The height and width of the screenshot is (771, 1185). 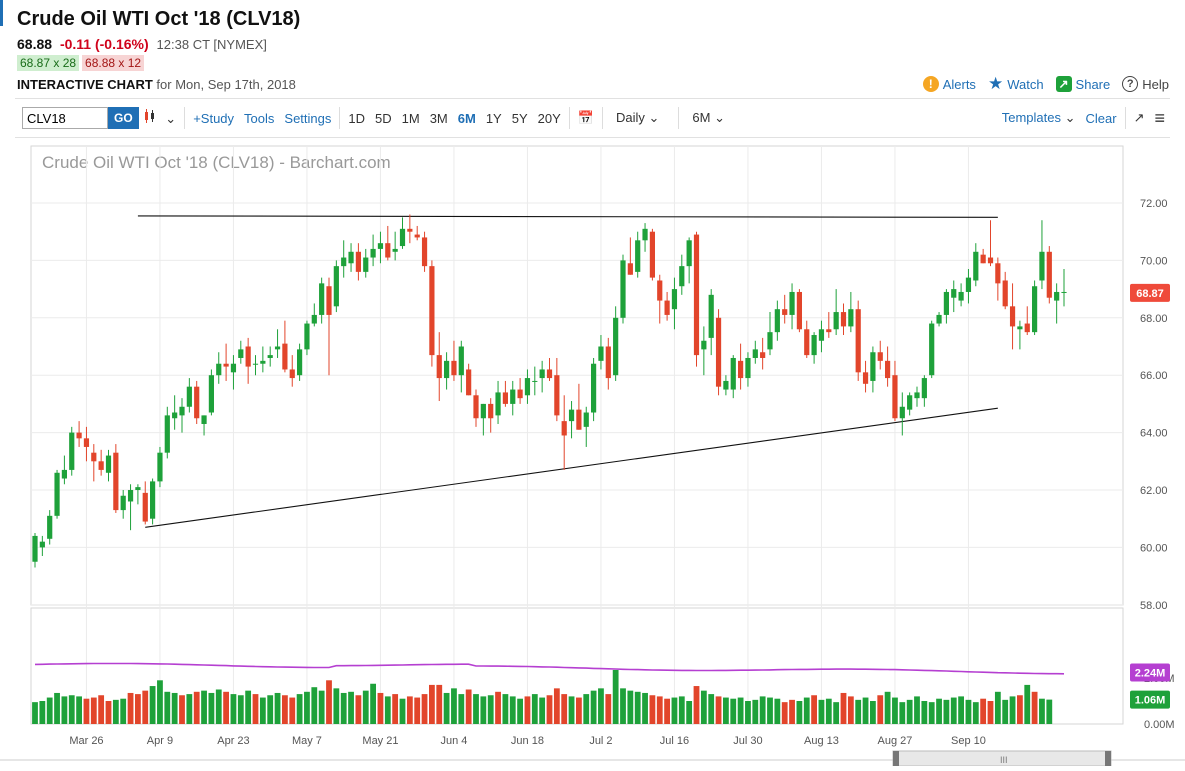 What do you see at coordinates (214, 118) in the screenshot?
I see `study-button: +Study` at bounding box center [214, 118].